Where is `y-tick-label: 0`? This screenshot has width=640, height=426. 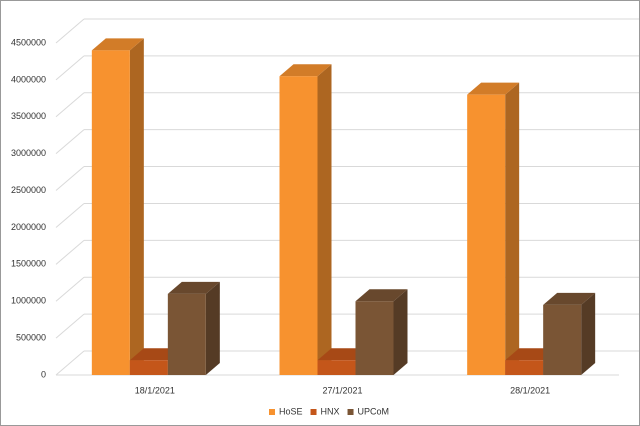 y-tick-label: 0 is located at coordinates (43, 374).